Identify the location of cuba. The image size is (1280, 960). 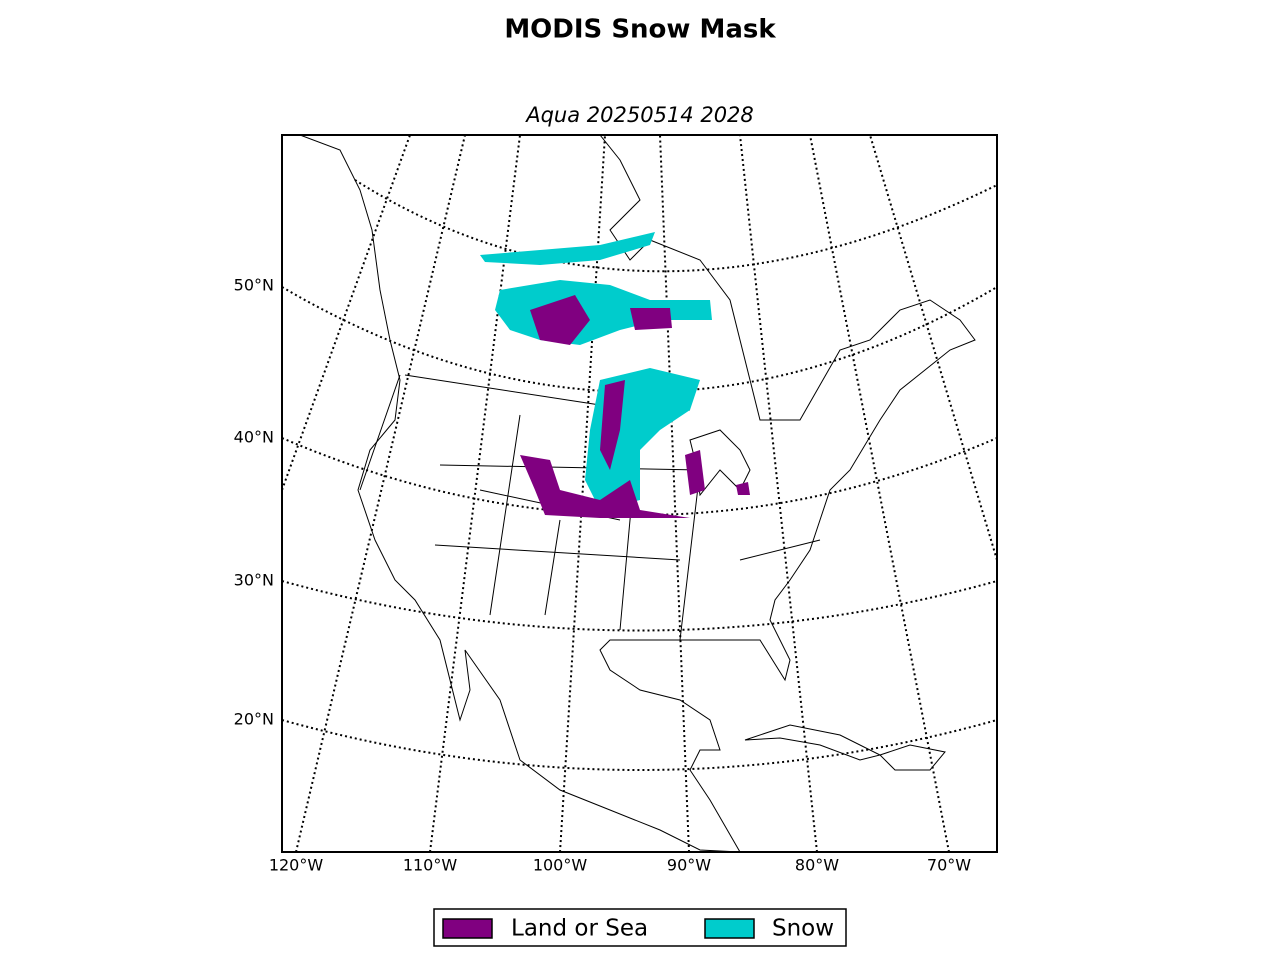
(813, 742).